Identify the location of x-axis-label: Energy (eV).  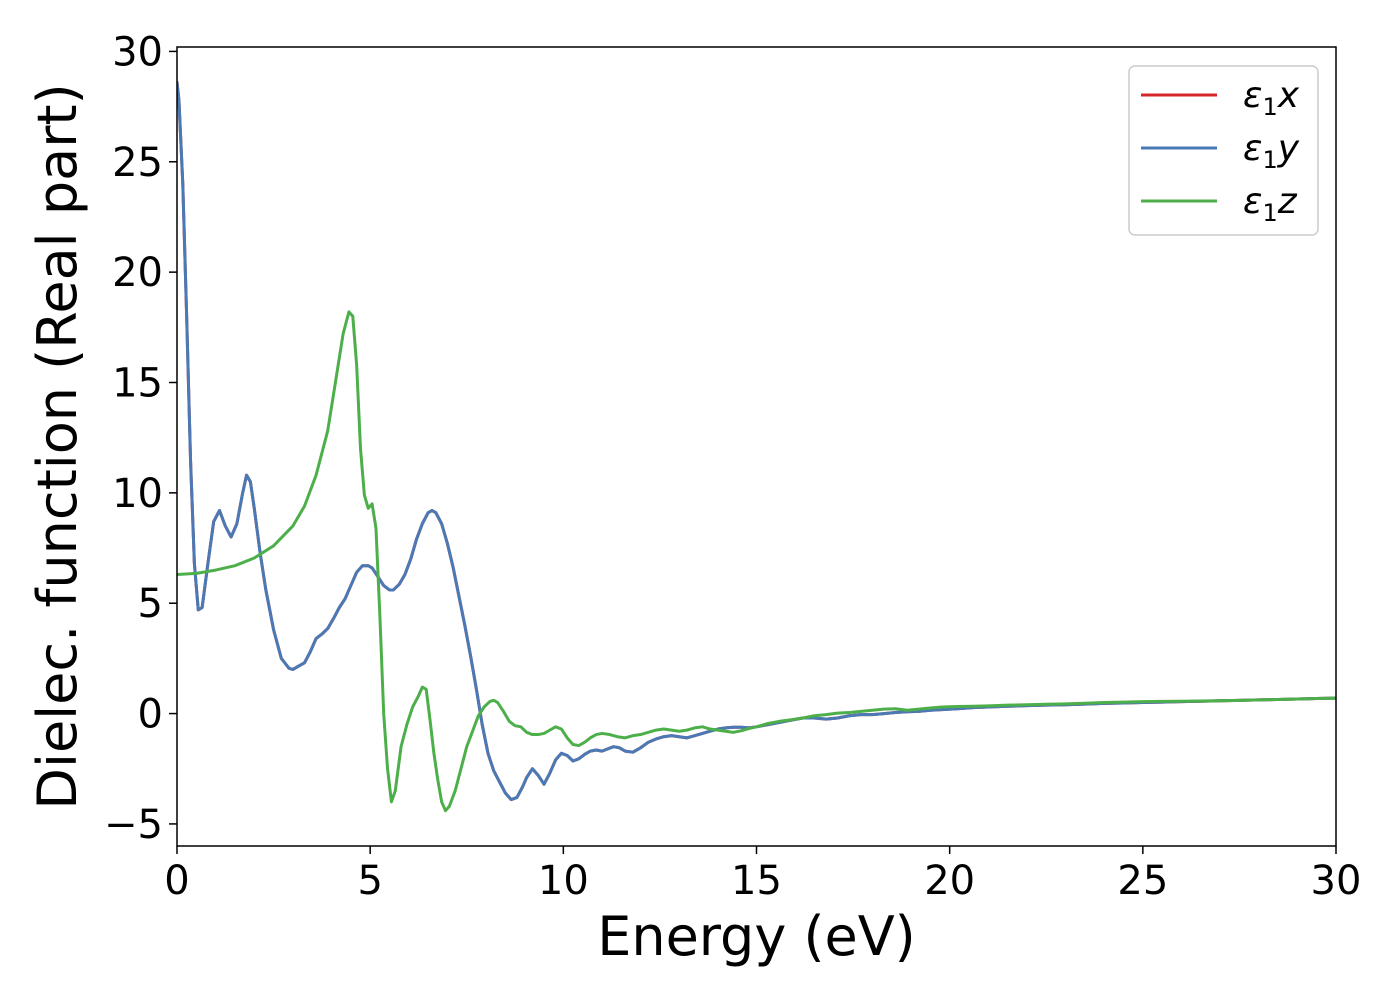
(756, 936).